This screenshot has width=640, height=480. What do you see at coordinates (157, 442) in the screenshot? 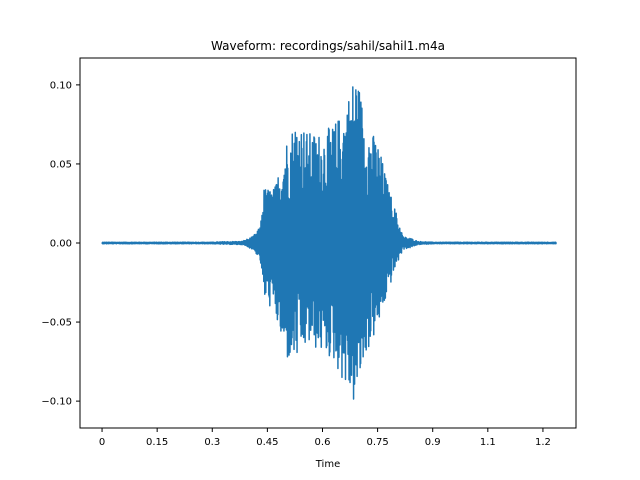
I see `x-tick-label: 0.15` at bounding box center [157, 442].